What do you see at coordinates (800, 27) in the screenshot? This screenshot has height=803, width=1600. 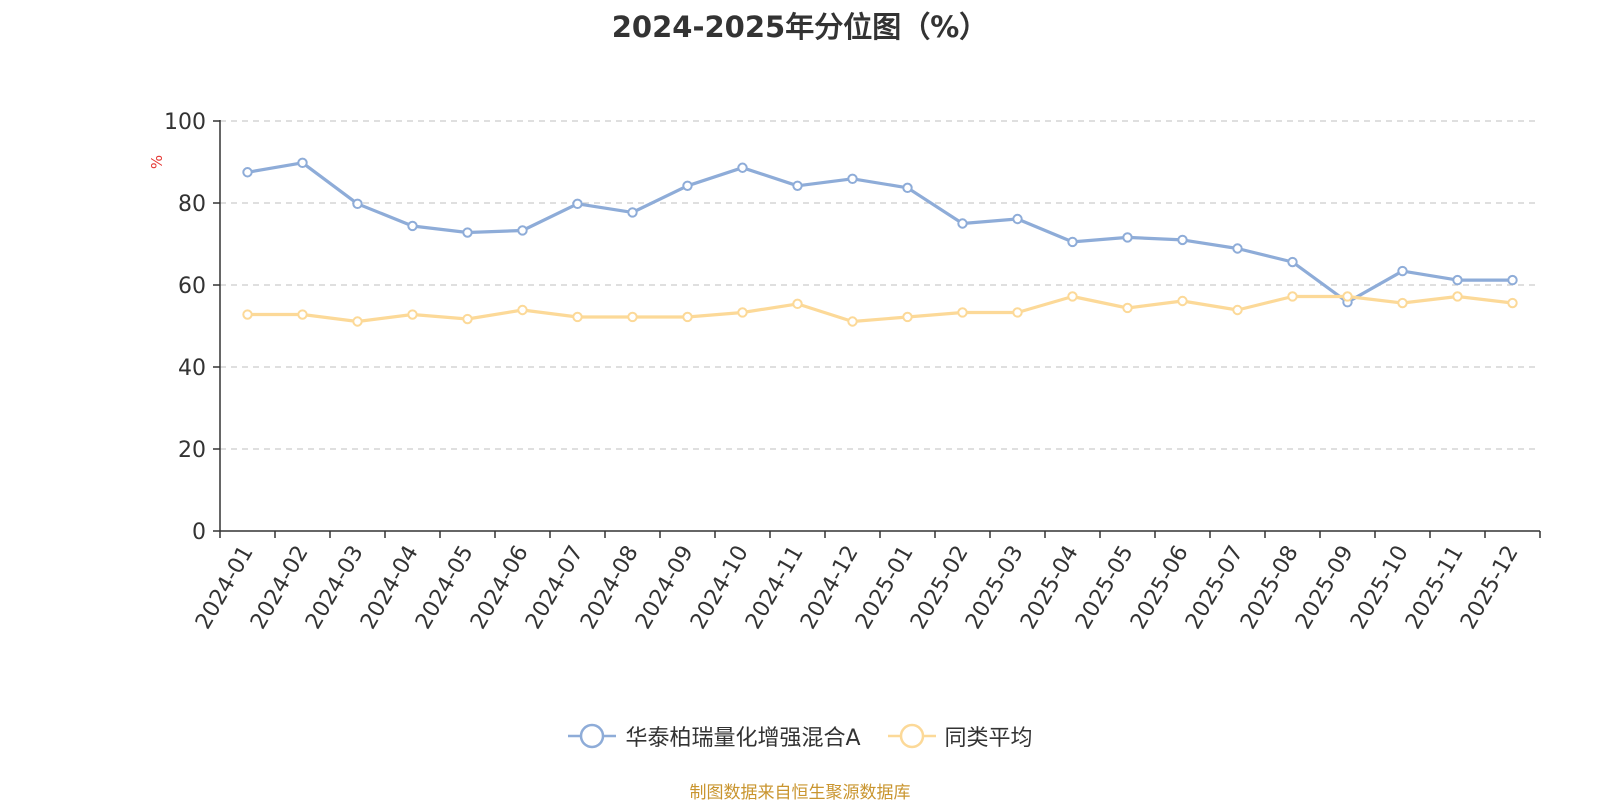 I see `chart-title: 2024-2025年分位图（%）` at bounding box center [800, 27].